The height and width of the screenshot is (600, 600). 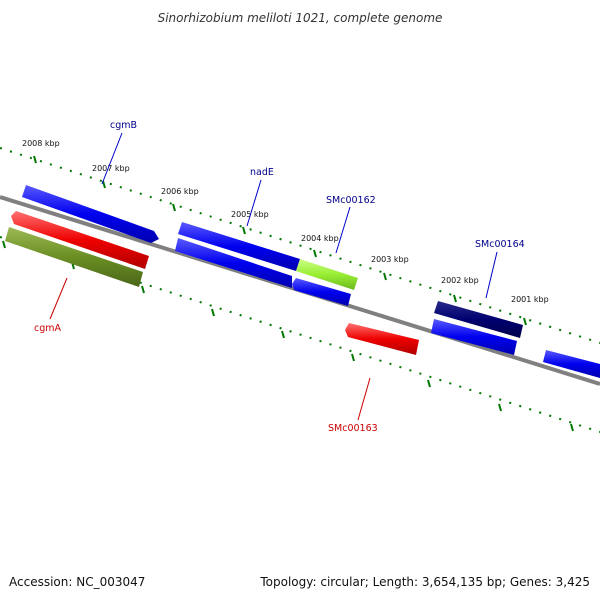 What do you see at coordinates (180, 191) in the screenshot?
I see `kbp-label: 2006 kbp` at bounding box center [180, 191].